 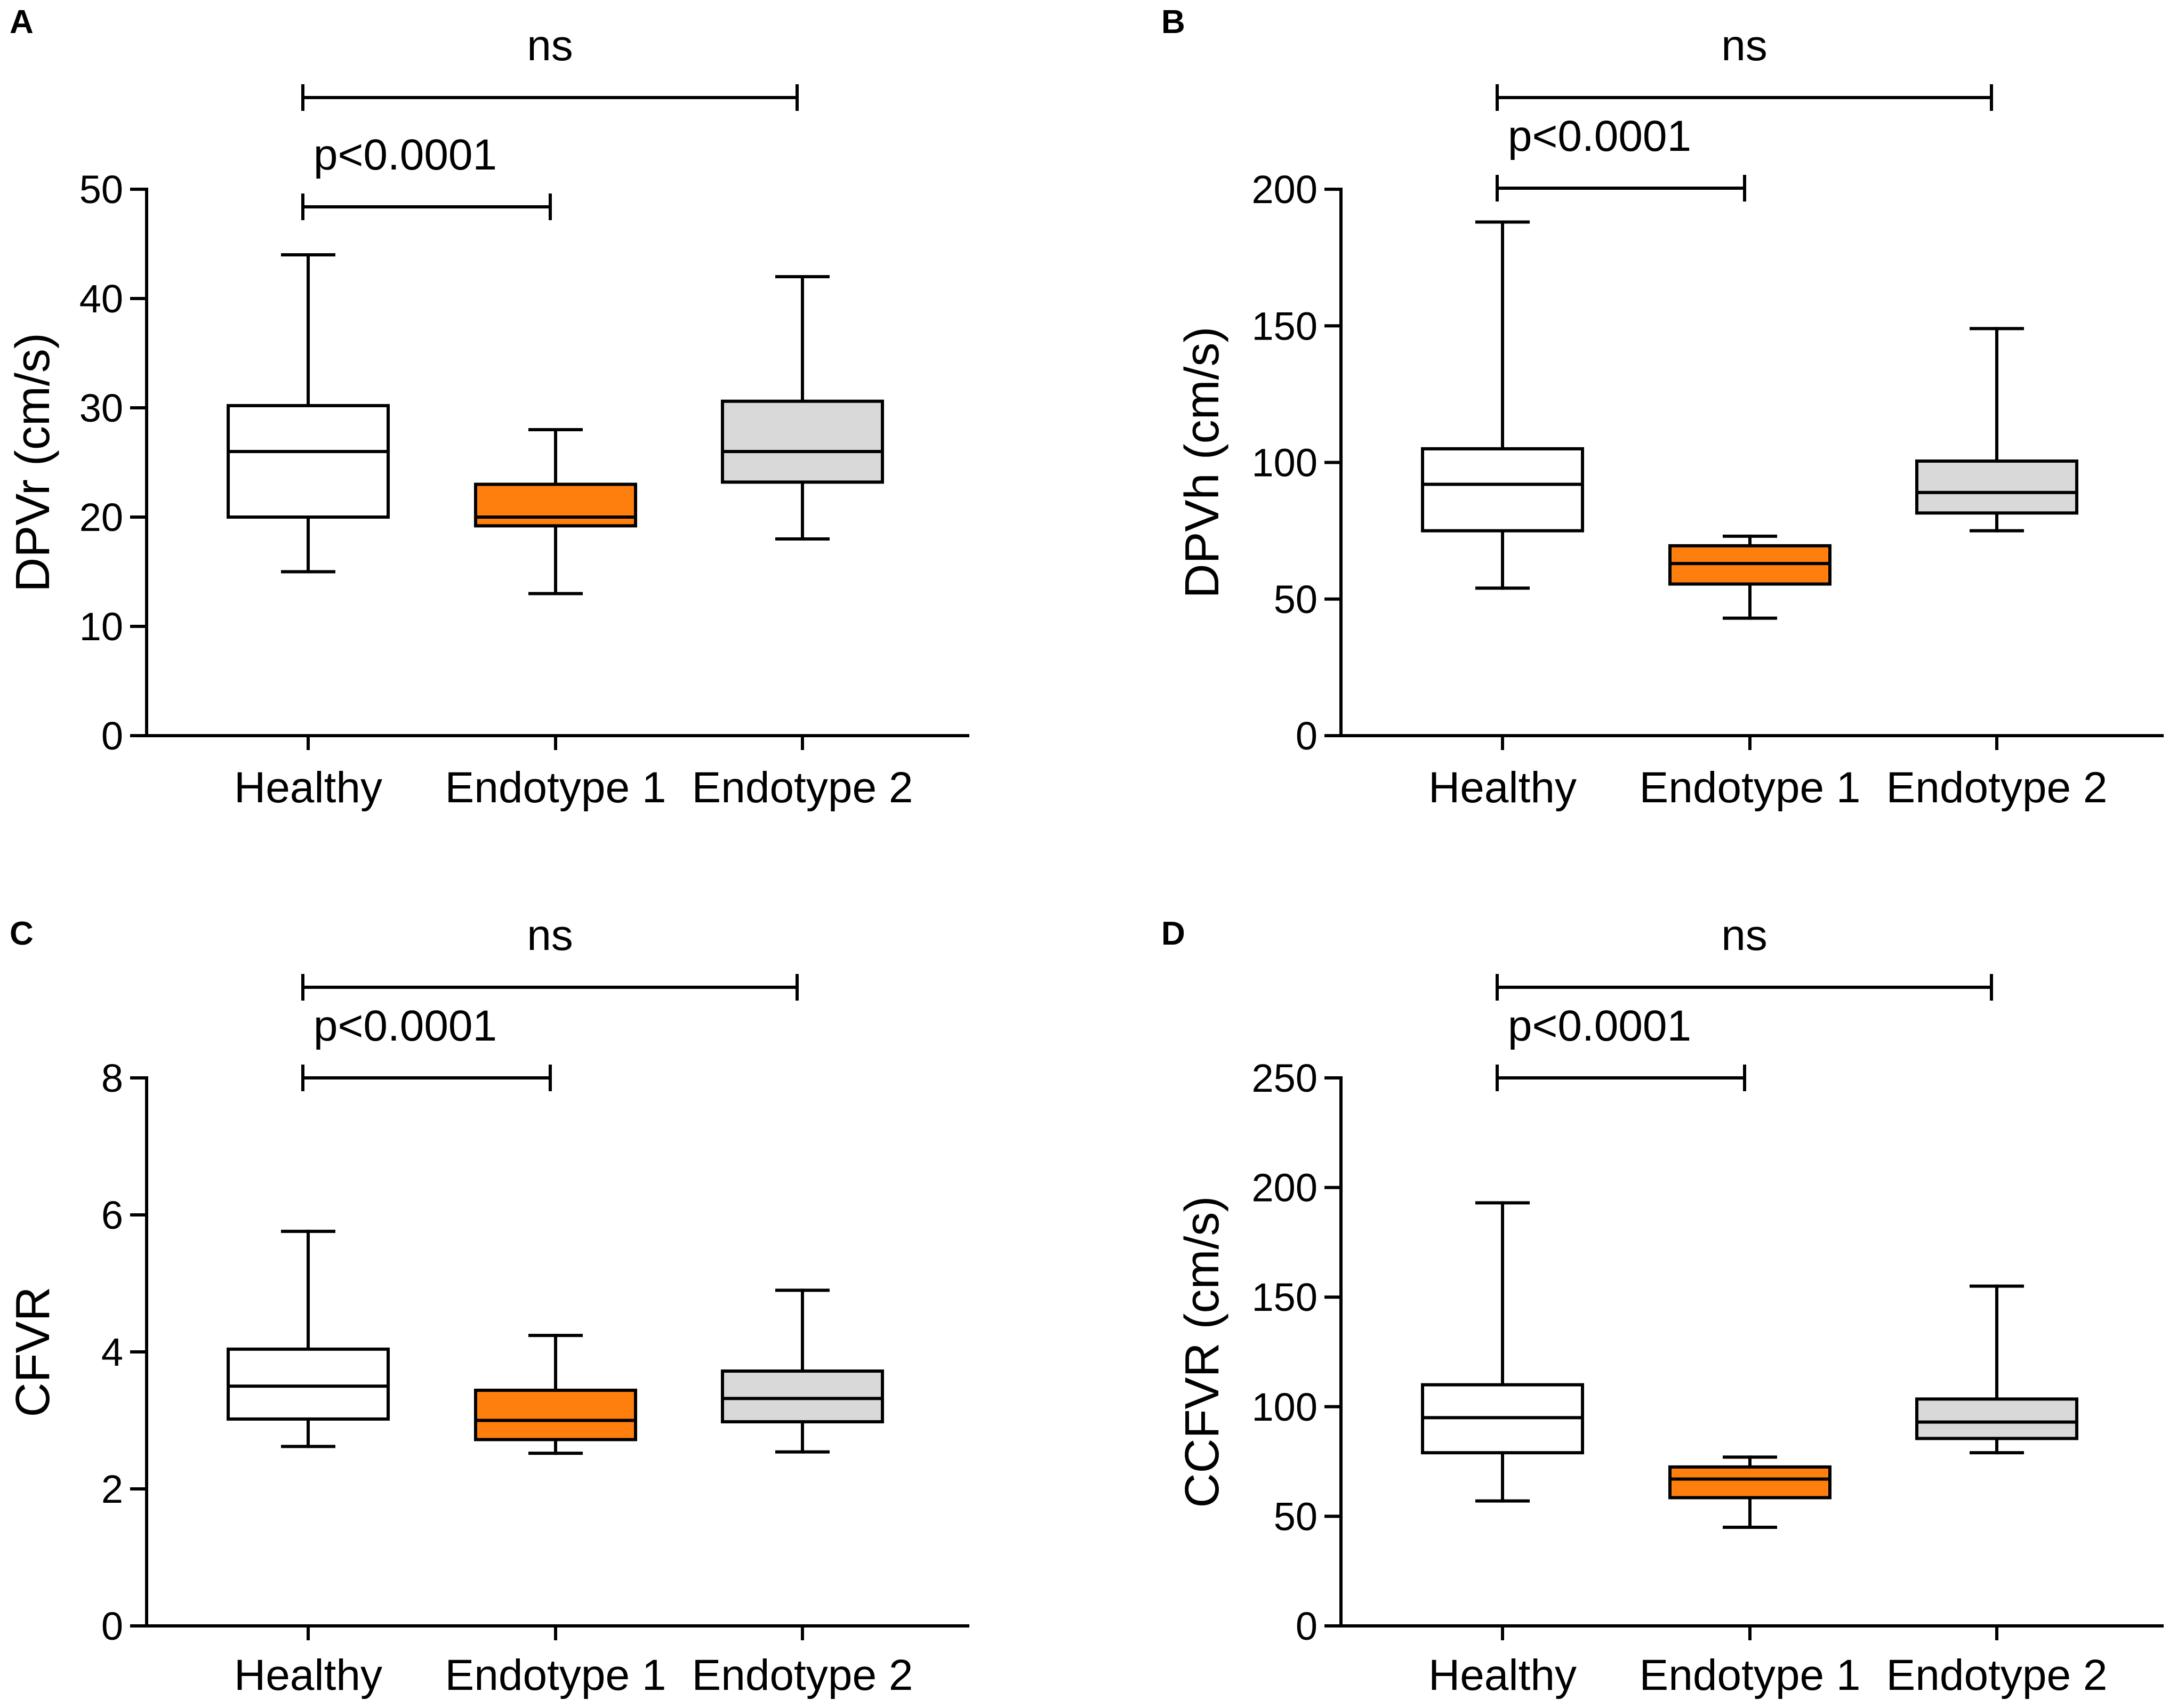 I want to click on y-tick-label: 40, so click(x=101, y=299).